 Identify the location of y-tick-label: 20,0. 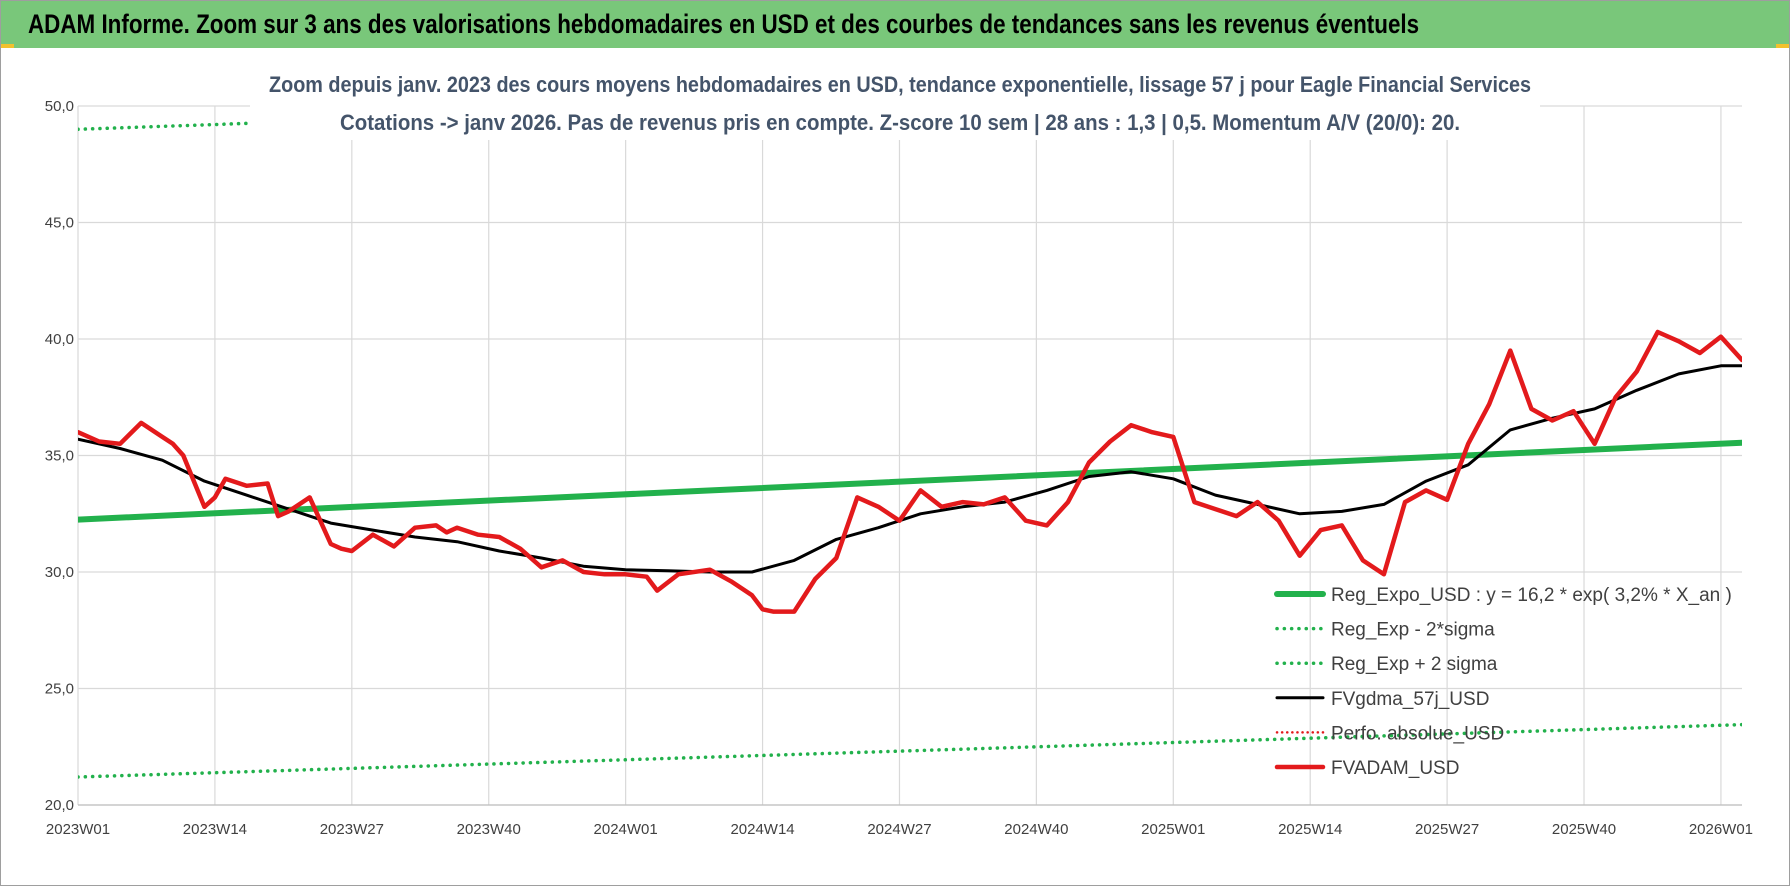
(59, 805).